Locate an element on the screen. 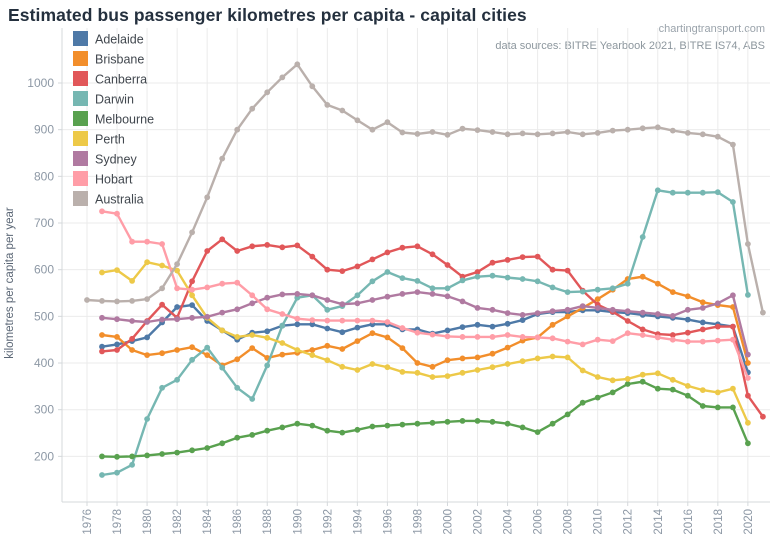  series-sydney is located at coordinates (425, 323).